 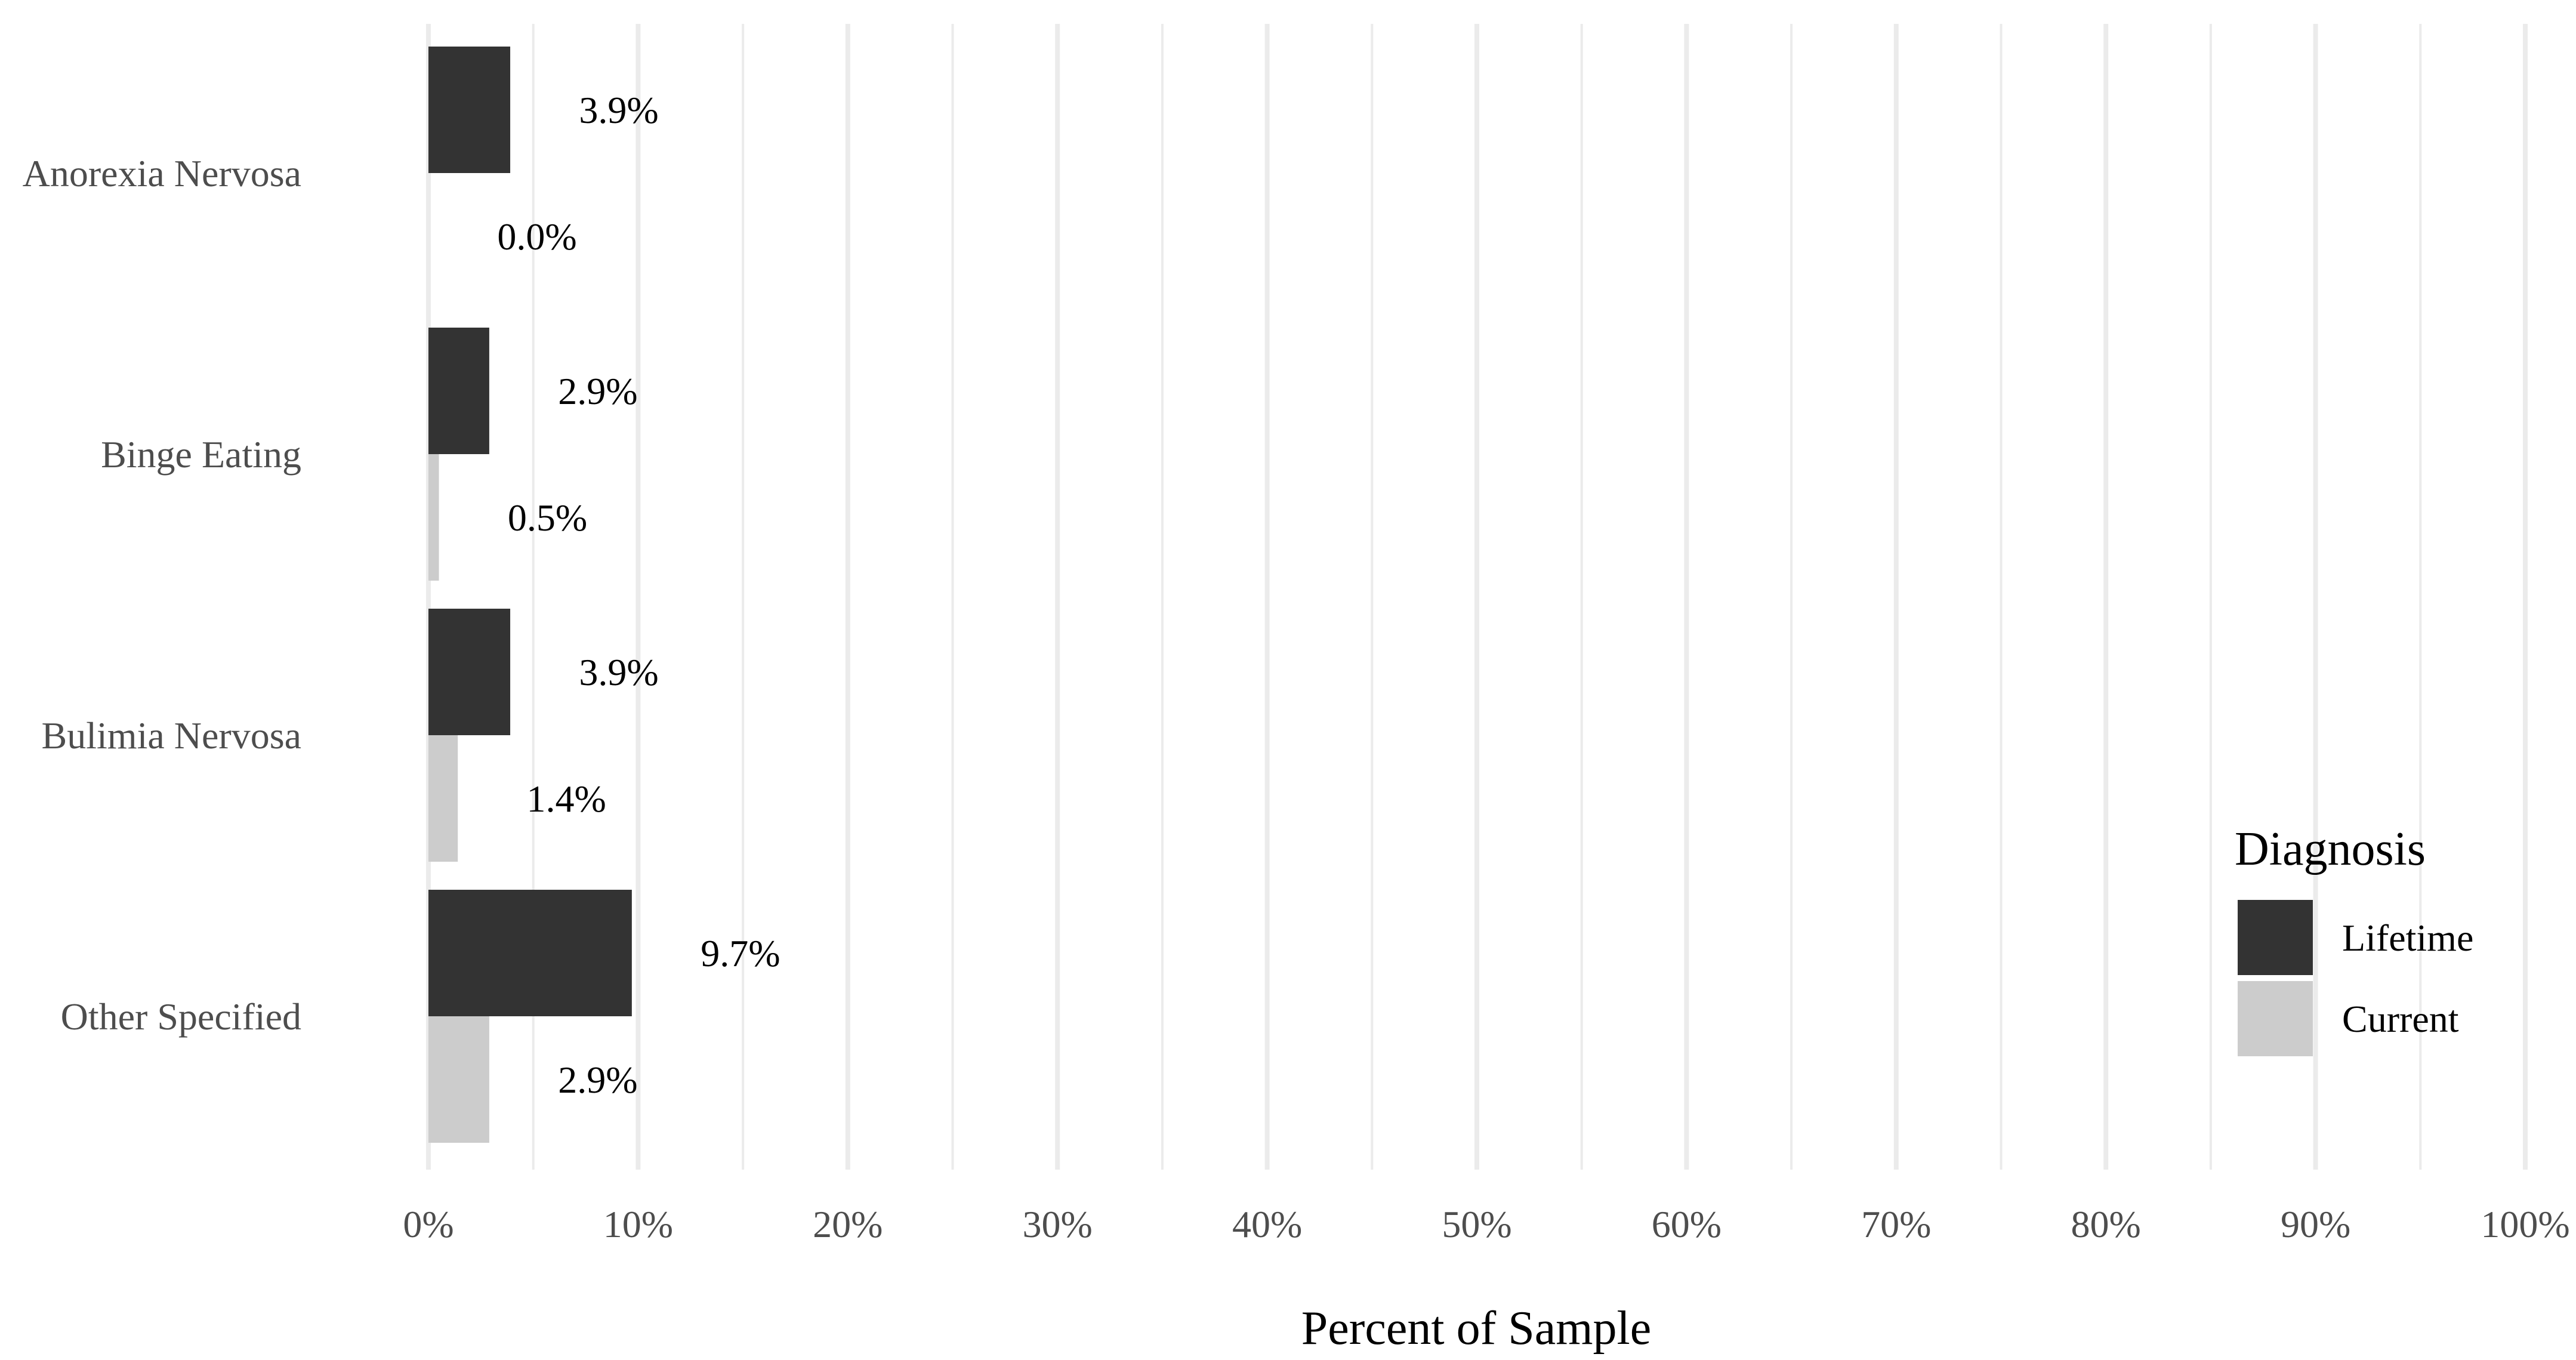 What do you see at coordinates (530, 595) in the screenshot?
I see `bars` at bounding box center [530, 595].